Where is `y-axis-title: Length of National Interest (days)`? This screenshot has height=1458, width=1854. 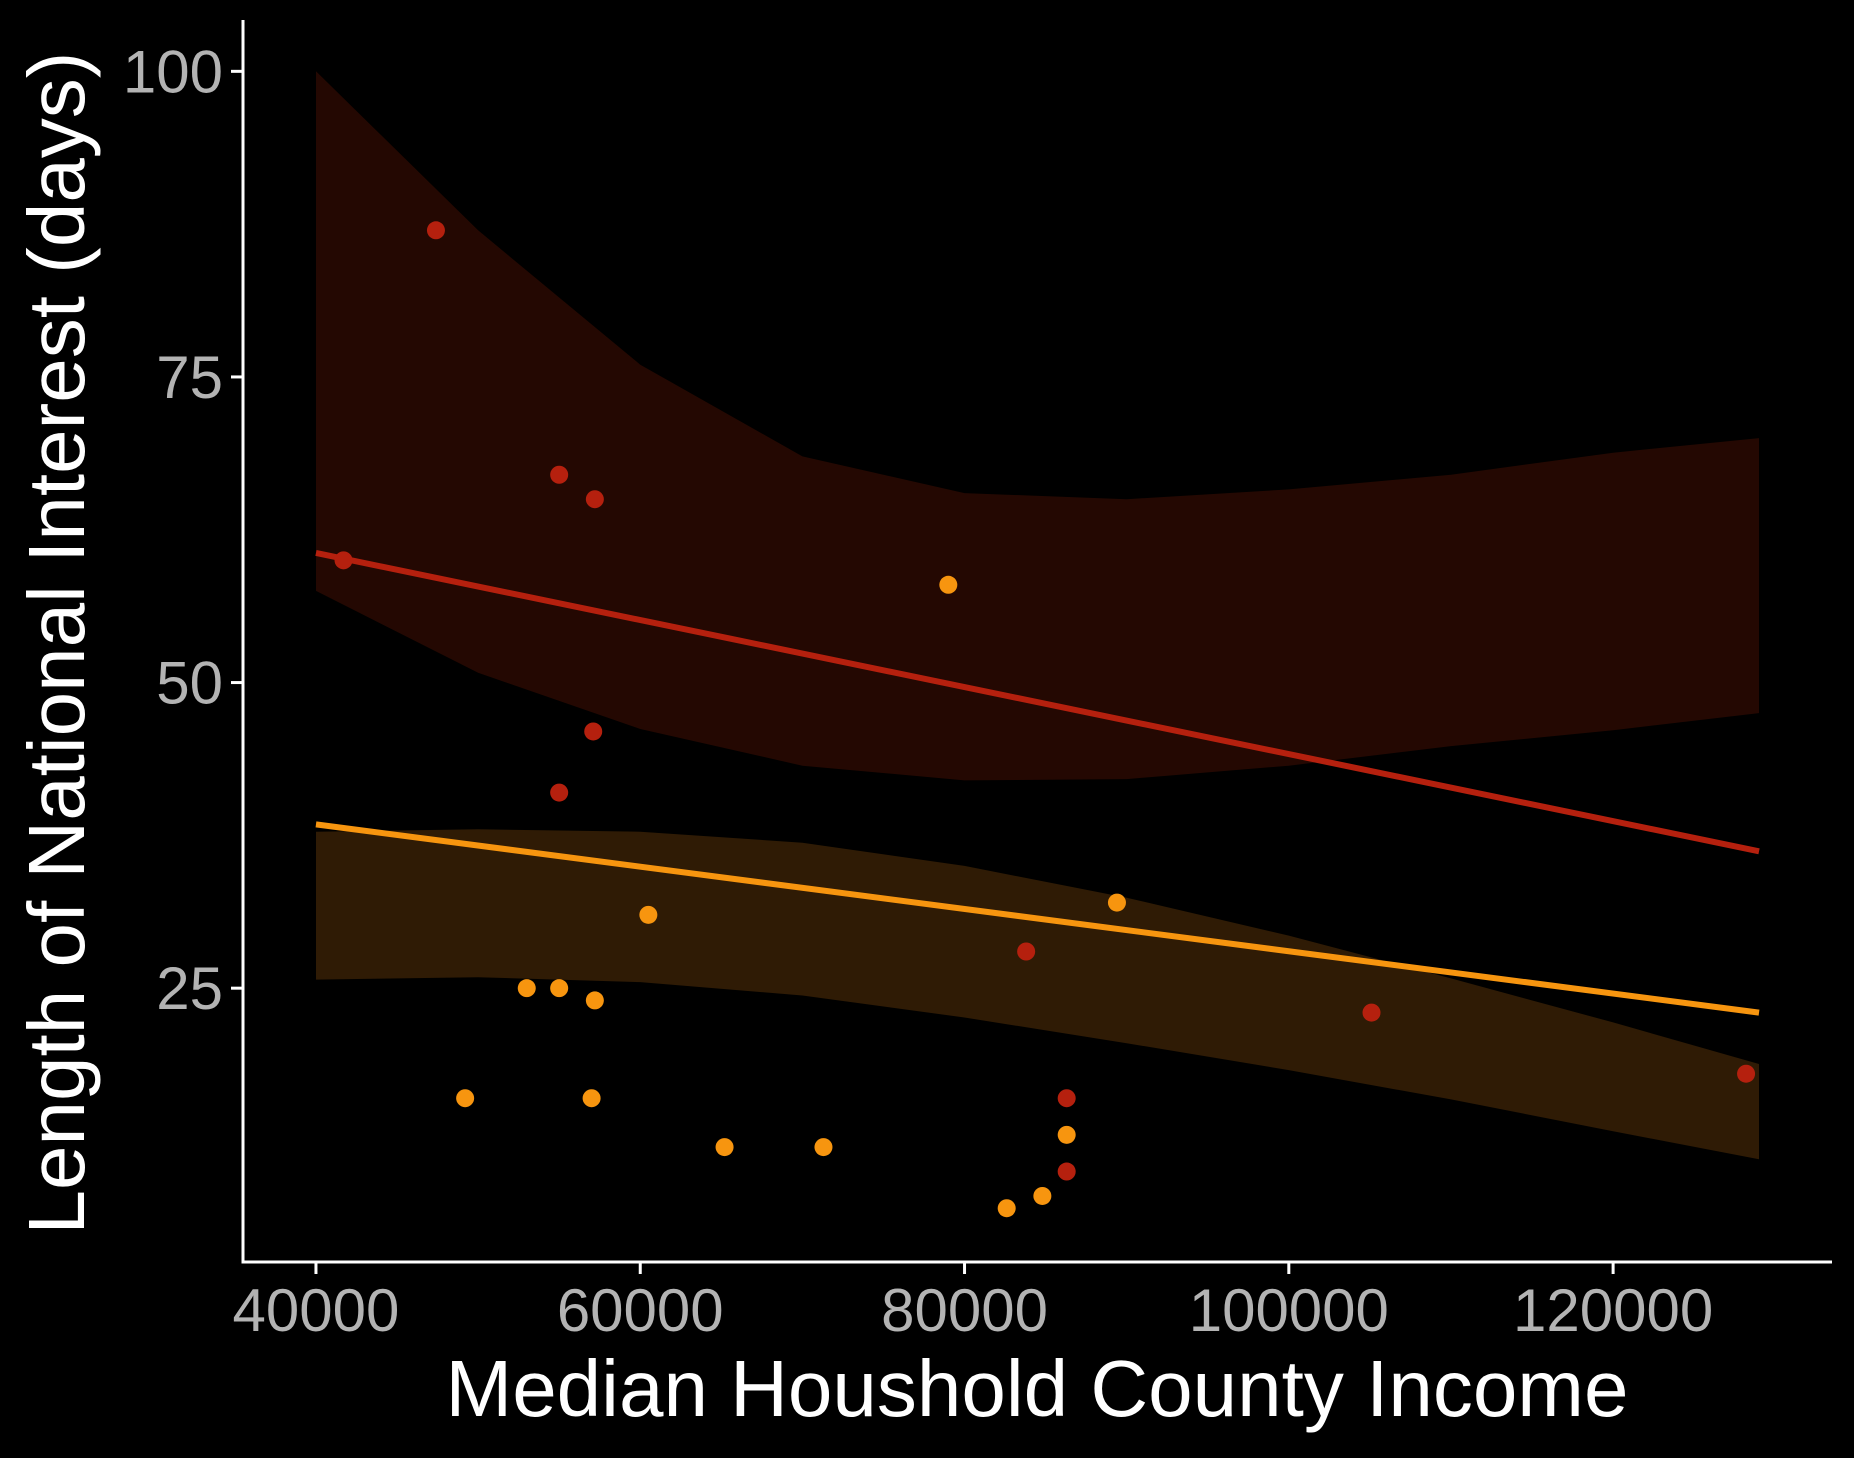
y-axis-title: Length of National Interest (days) is located at coordinates (56, 643).